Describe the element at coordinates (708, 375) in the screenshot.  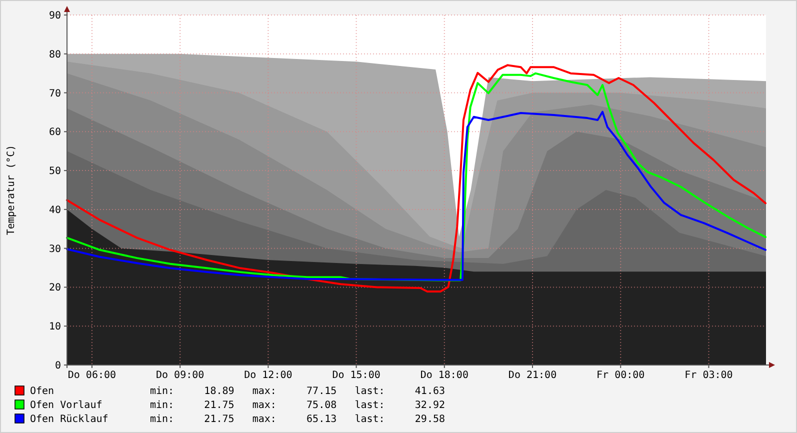
I see `x-tick-label: Fr 03:00` at that location.